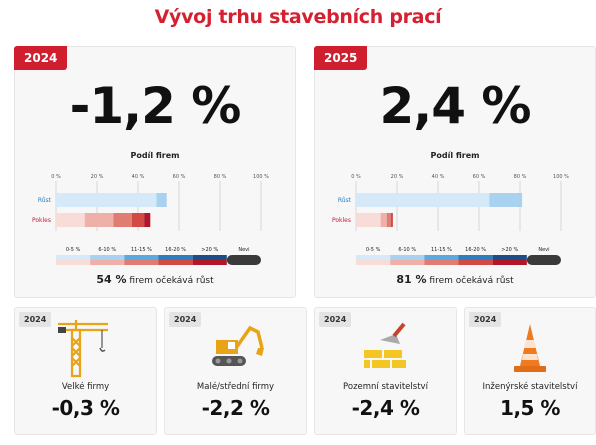  I want to click on segment-value: -0,3 %, so click(85, 408).